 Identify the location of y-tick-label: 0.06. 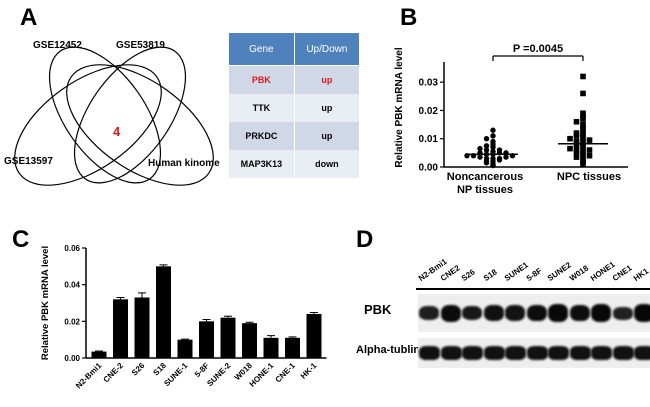
(72, 248).